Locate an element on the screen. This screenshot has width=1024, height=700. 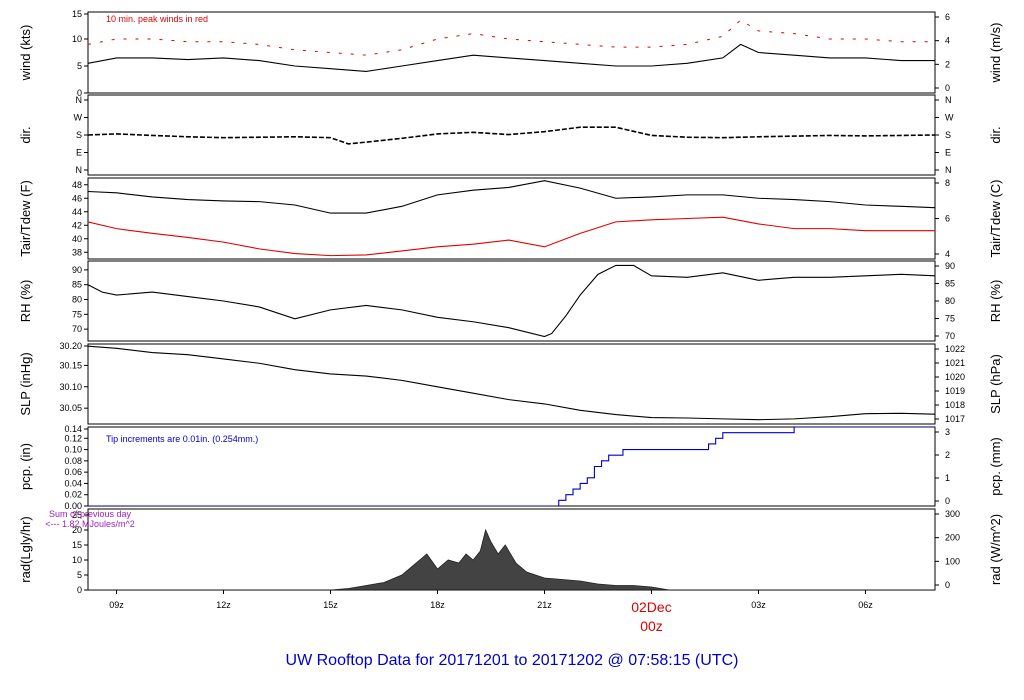
dir-right-tick-label: E is located at coordinates (948, 153).